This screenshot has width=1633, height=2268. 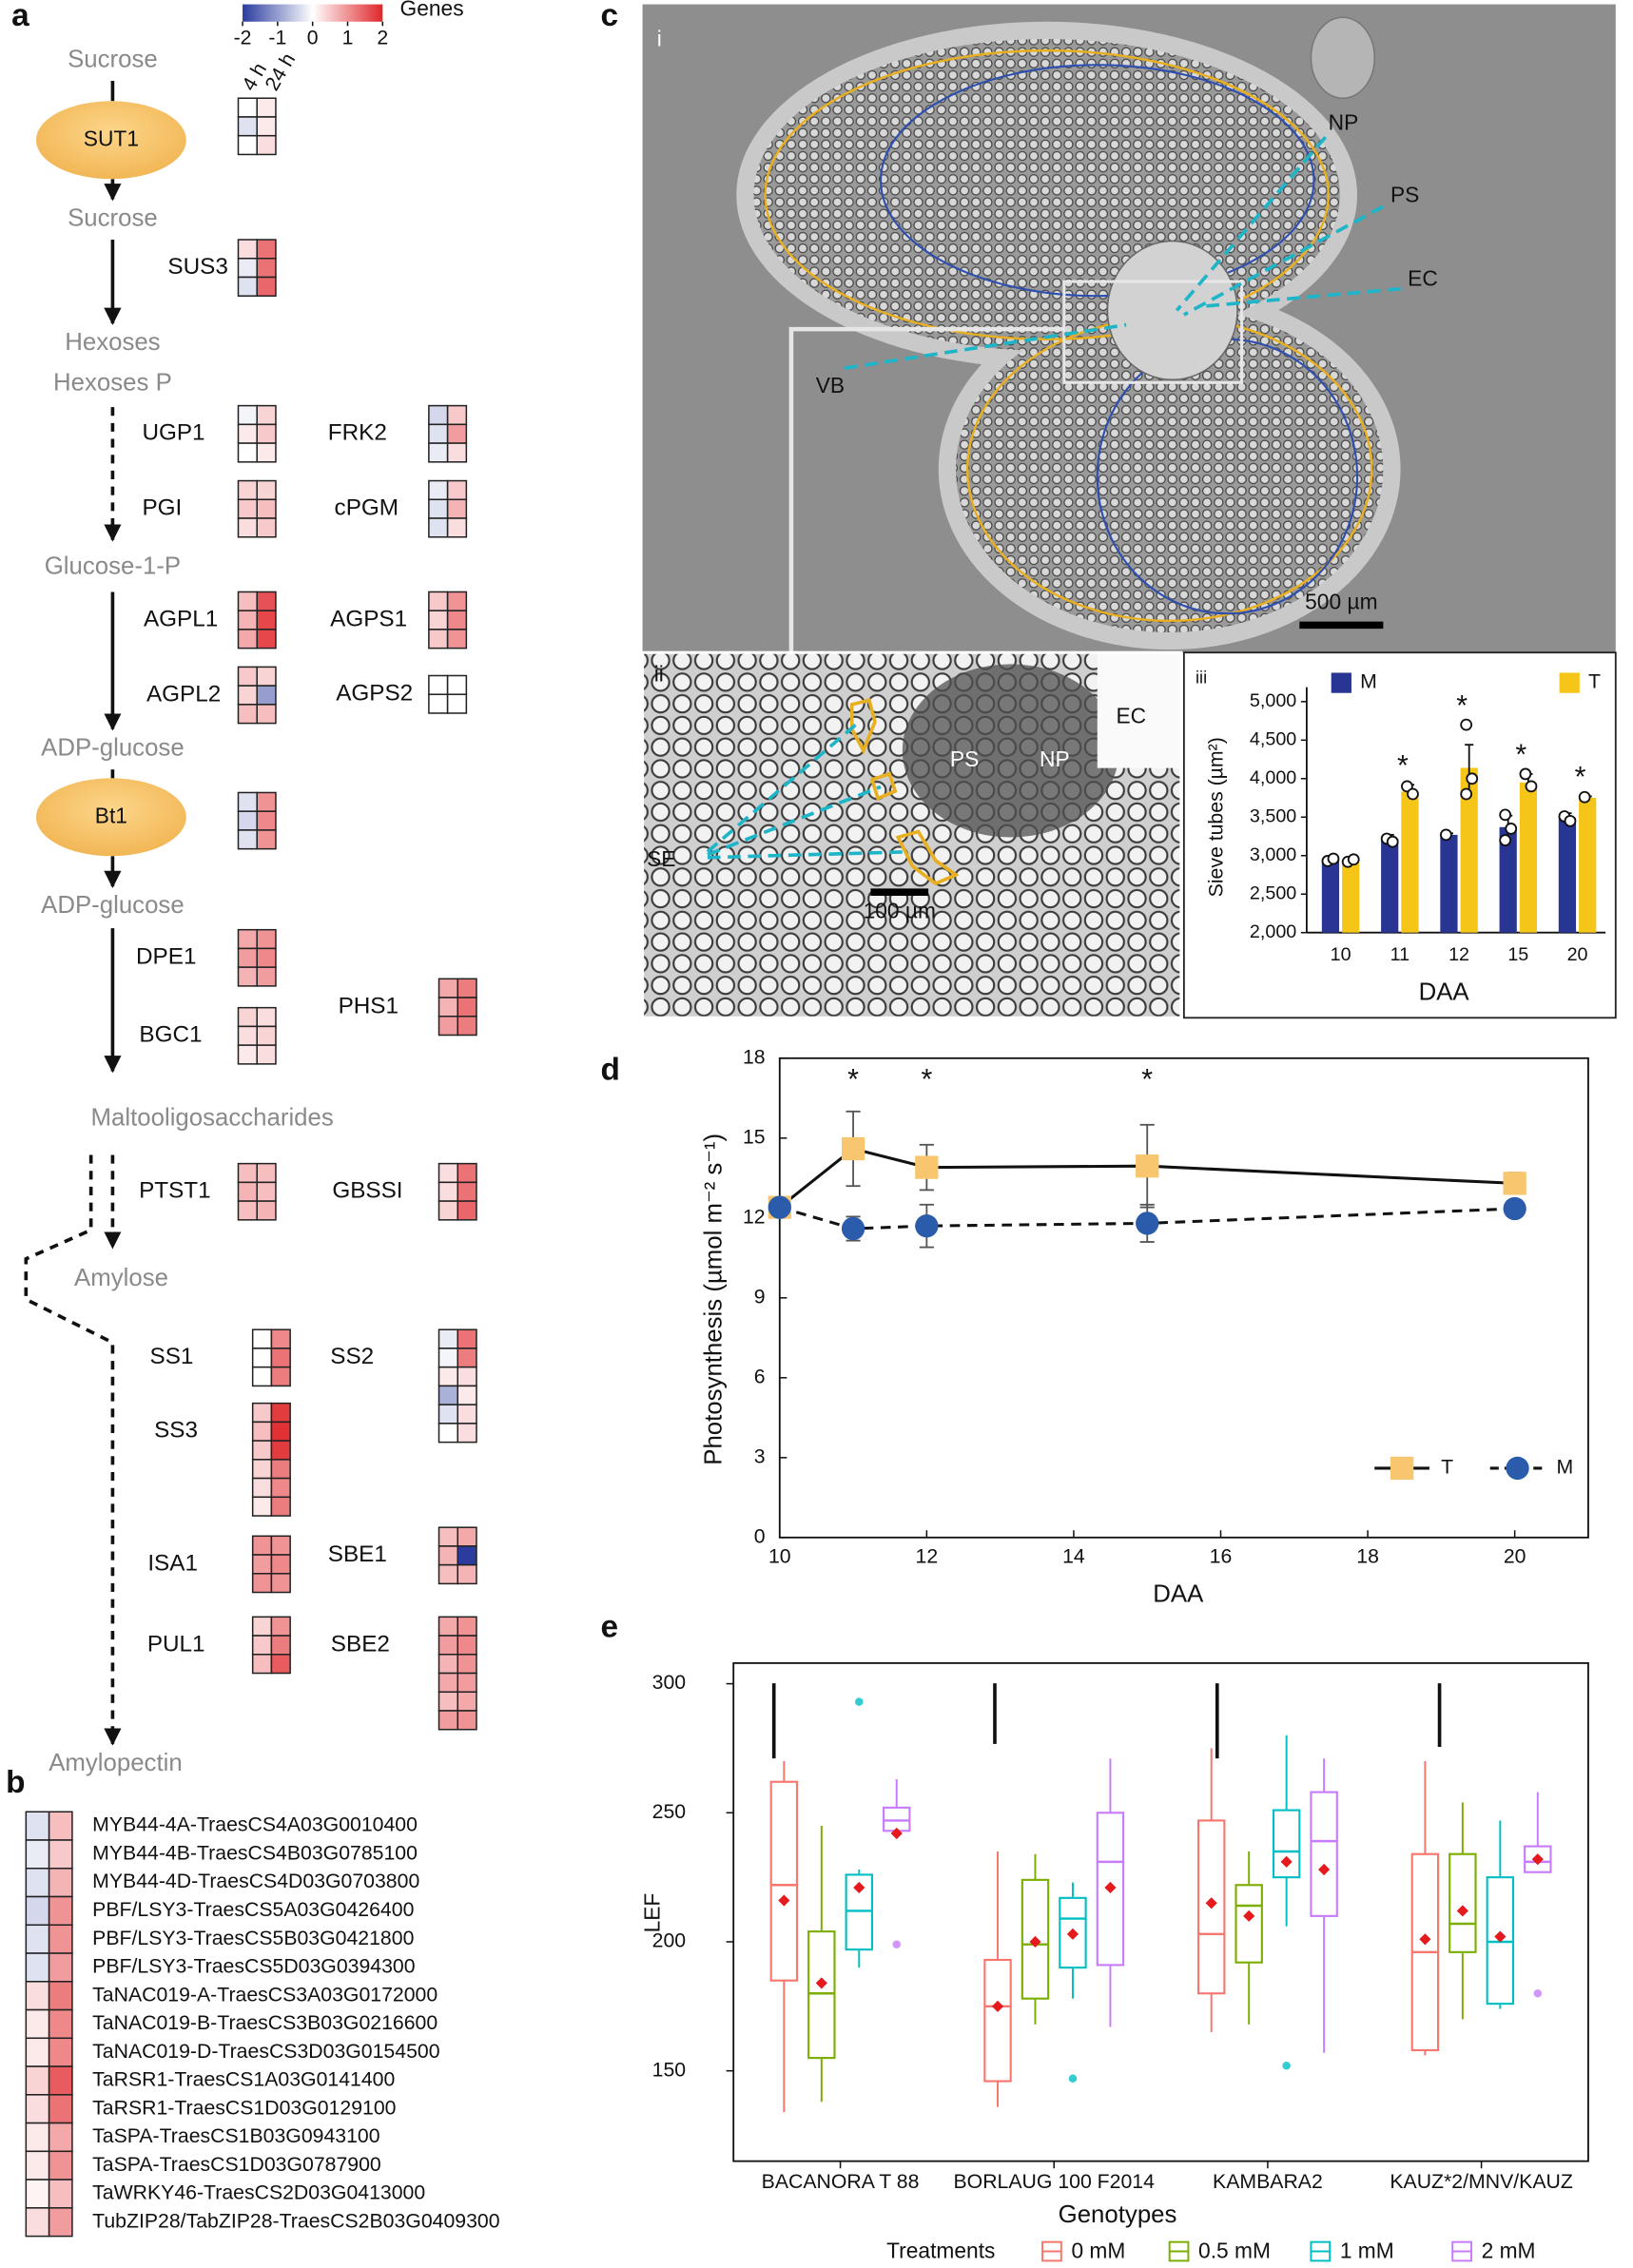 I want to click on legend-swatch, so click(x=1569, y=682).